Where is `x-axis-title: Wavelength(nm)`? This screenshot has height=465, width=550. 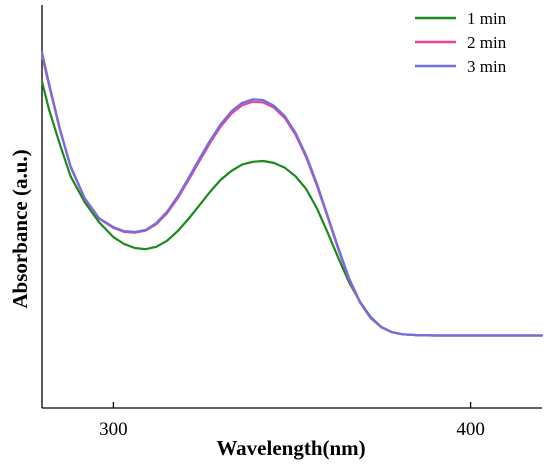 x-axis-title: Wavelength(nm) is located at coordinates (290, 448).